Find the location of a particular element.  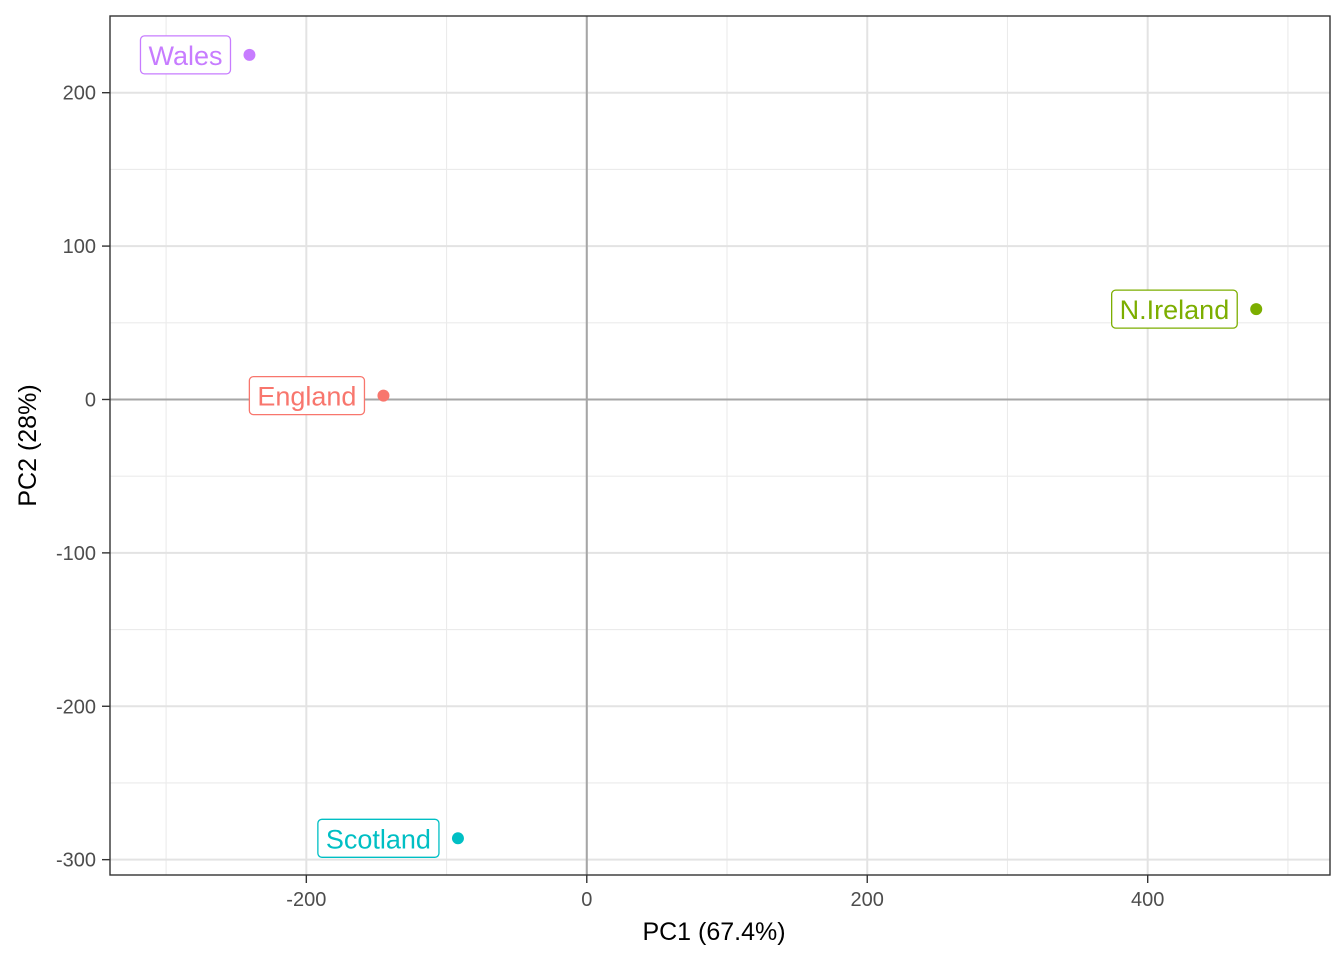

x-tick-label: 400 is located at coordinates (1147, 900).